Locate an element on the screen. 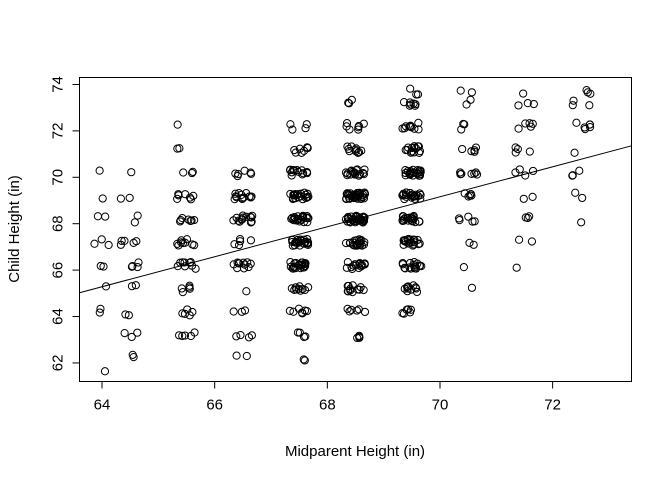 This screenshot has width=672, height=480. y-tick-label: 74 is located at coordinates (58, 84).